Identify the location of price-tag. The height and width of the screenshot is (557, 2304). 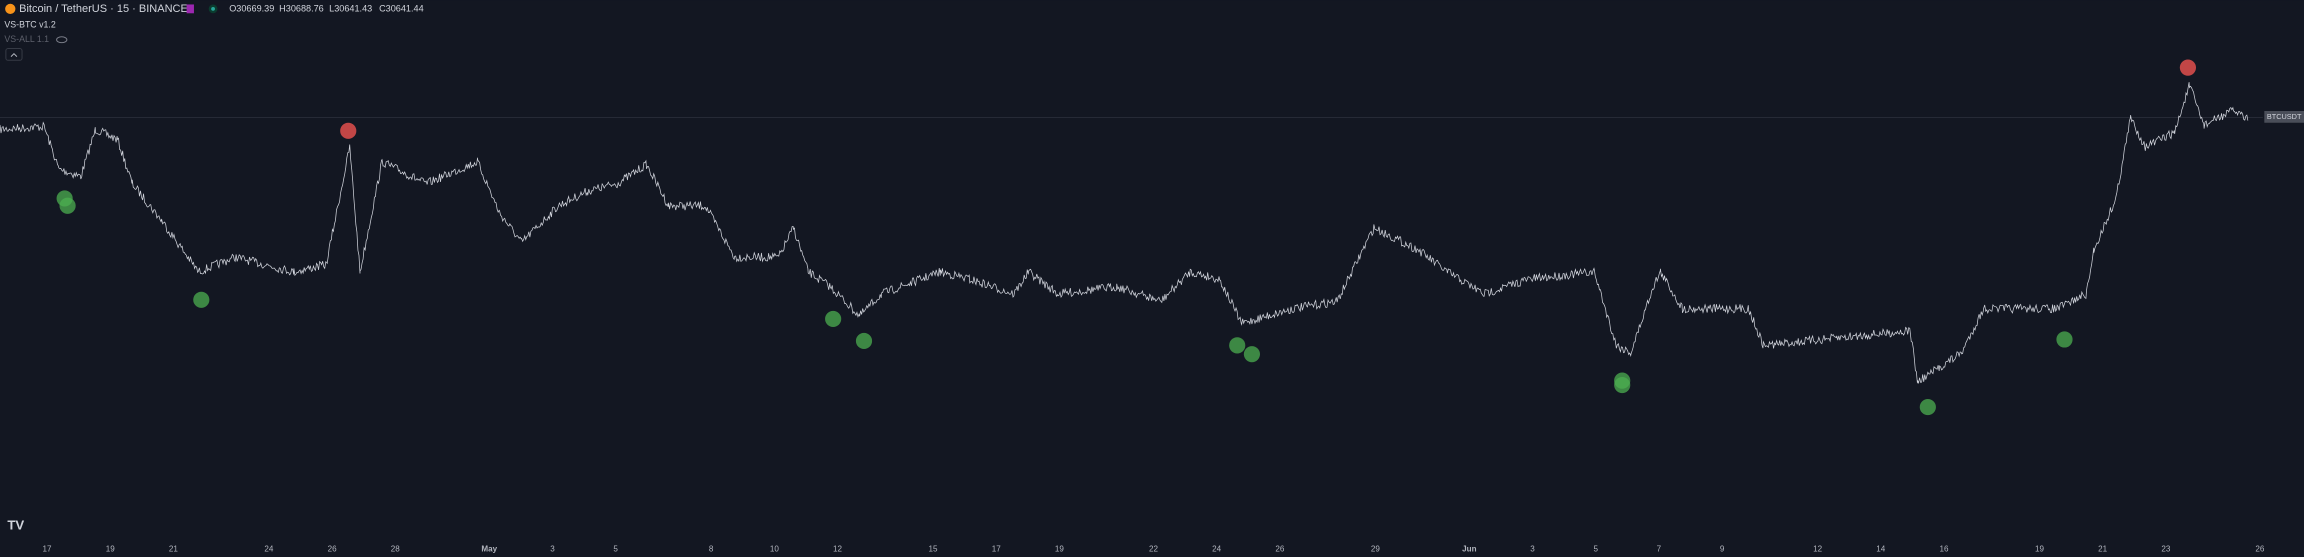
(2284, 116).